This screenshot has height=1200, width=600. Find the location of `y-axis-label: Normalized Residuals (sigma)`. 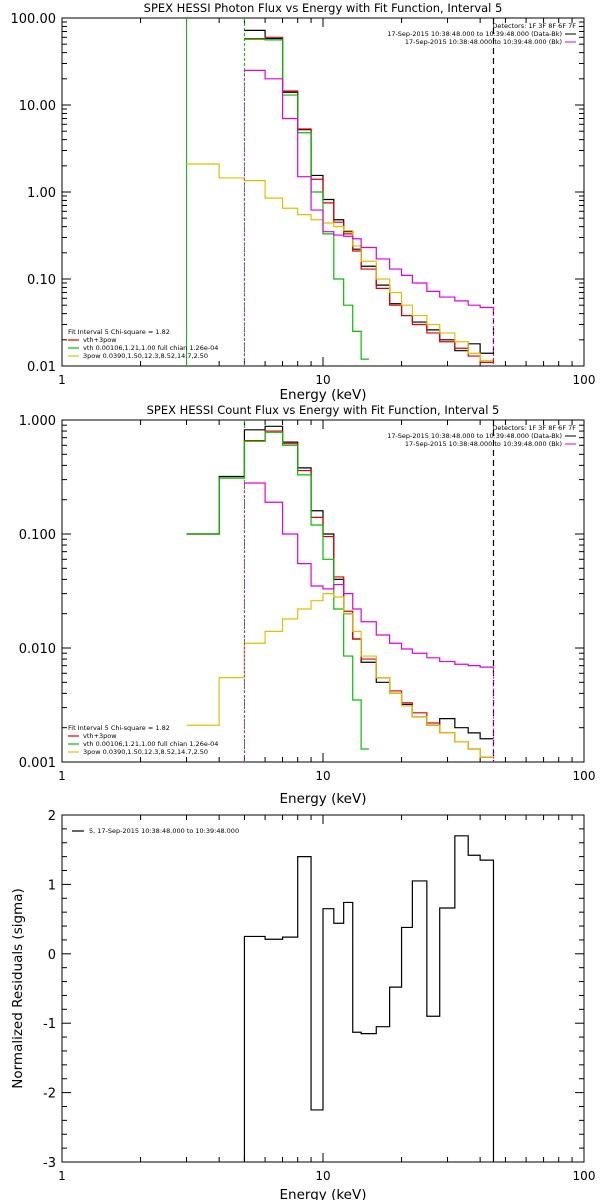

y-axis-label: Normalized Residuals (sigma) is located at coordinates (18, 988).